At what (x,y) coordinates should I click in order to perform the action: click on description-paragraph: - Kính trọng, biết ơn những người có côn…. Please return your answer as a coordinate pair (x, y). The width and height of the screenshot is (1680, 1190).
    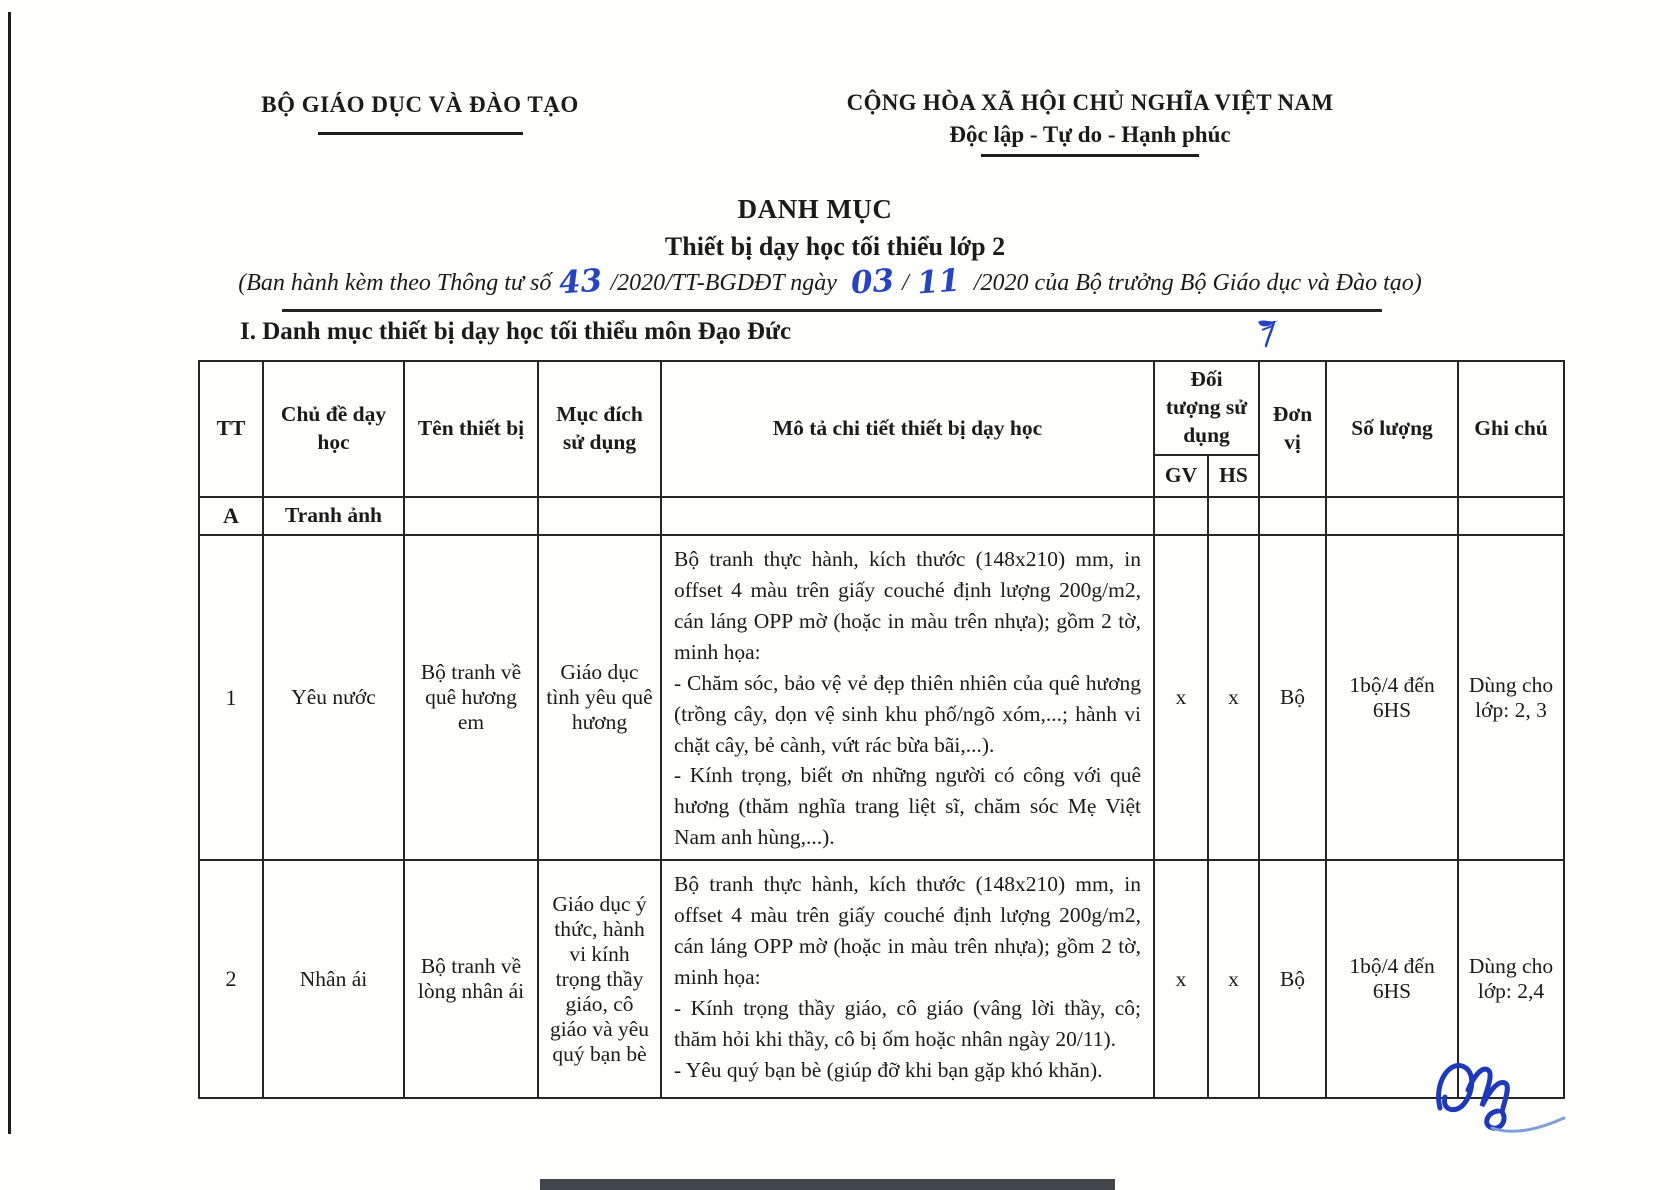
    Looking at the image, I should click on (907, 806).